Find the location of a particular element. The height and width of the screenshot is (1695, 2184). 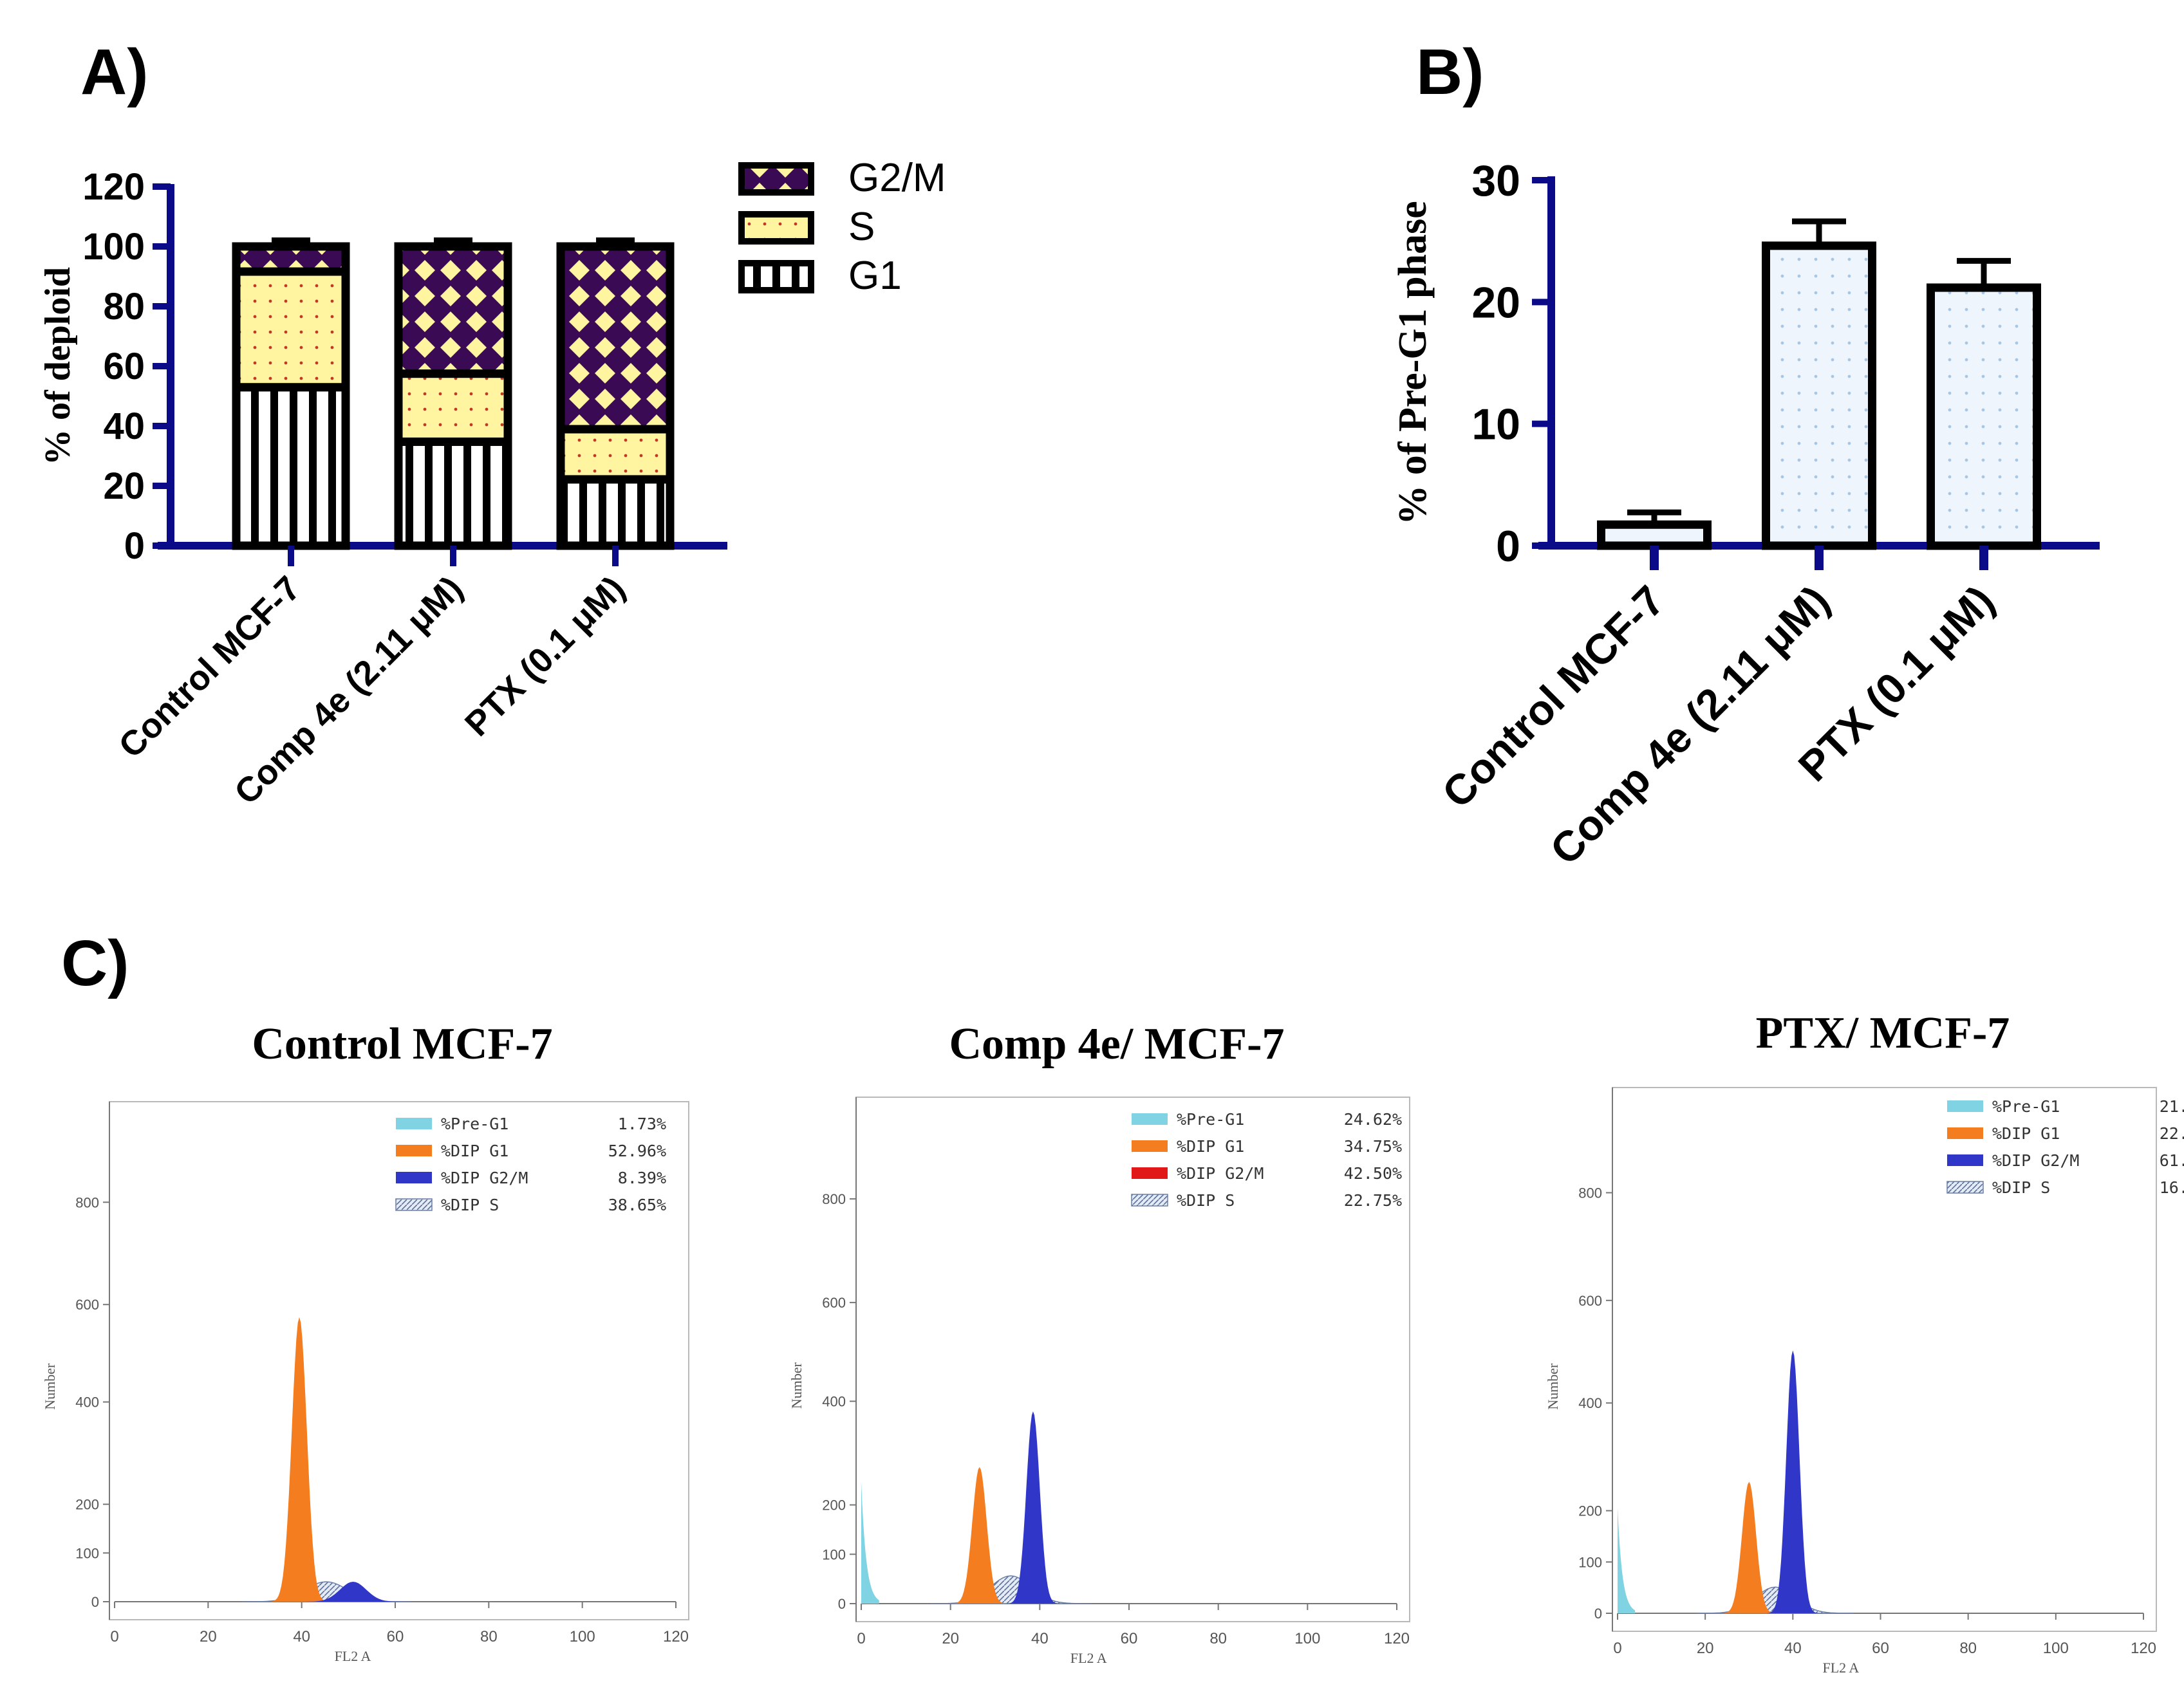

legend-value: 52.96% is located at coordinates (637, 1151).